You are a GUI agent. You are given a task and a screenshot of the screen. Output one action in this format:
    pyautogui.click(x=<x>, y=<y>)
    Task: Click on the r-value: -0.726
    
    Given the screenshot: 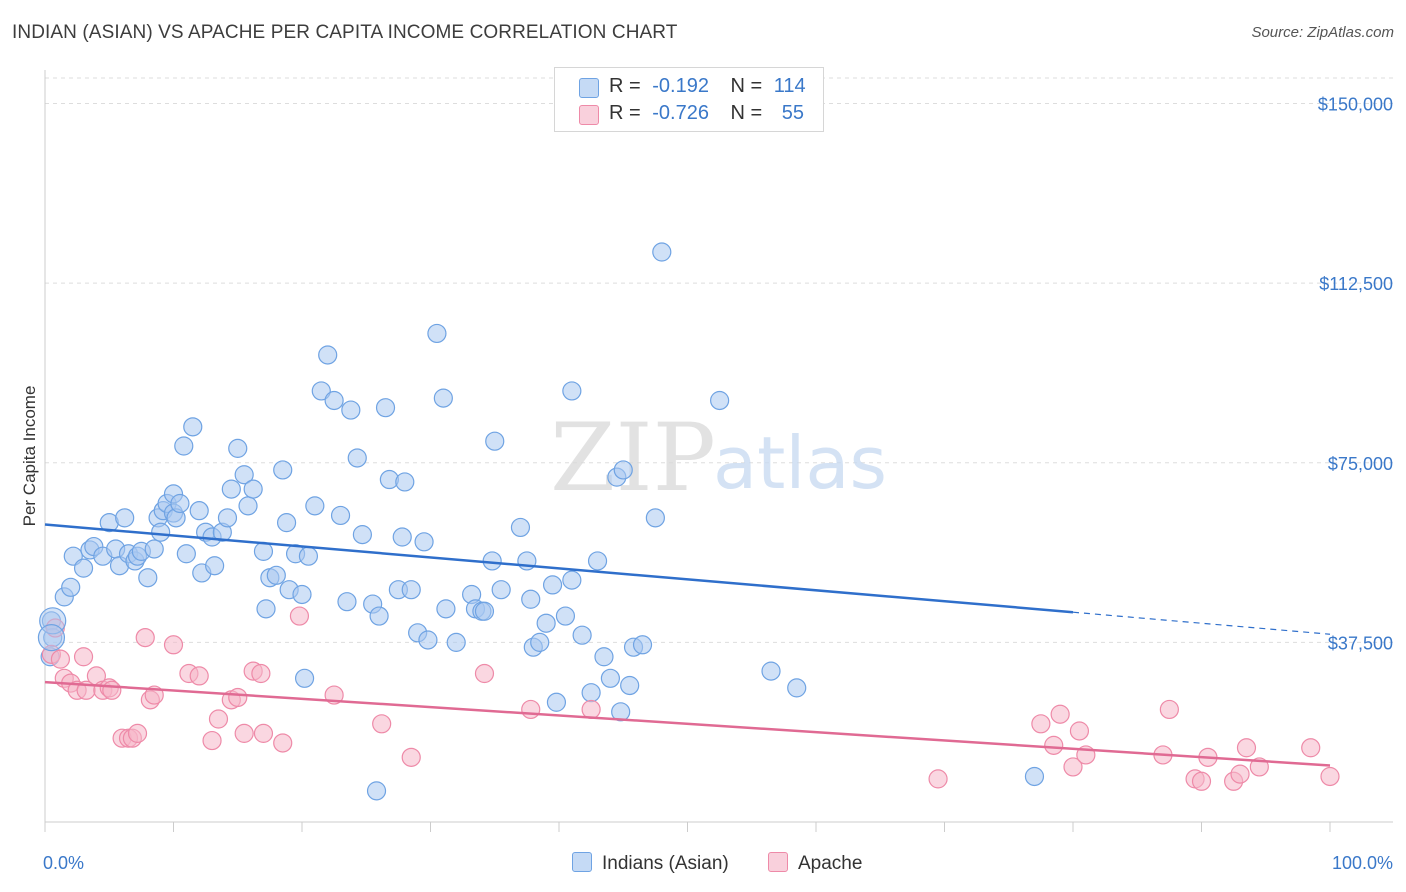 What is the action you would take?
    pyautogui.click(x=680, y=113)
    